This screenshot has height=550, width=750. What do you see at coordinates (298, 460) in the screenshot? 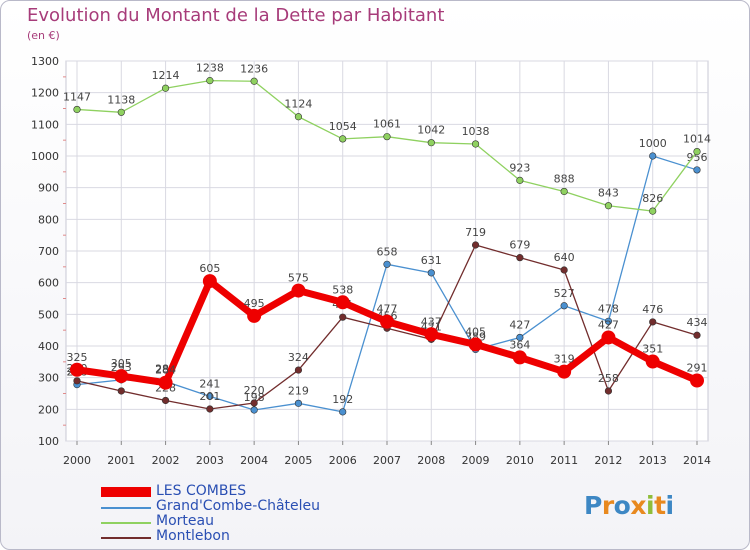
I see `x-tick-label: 2005` at bounding box center [298, 460].